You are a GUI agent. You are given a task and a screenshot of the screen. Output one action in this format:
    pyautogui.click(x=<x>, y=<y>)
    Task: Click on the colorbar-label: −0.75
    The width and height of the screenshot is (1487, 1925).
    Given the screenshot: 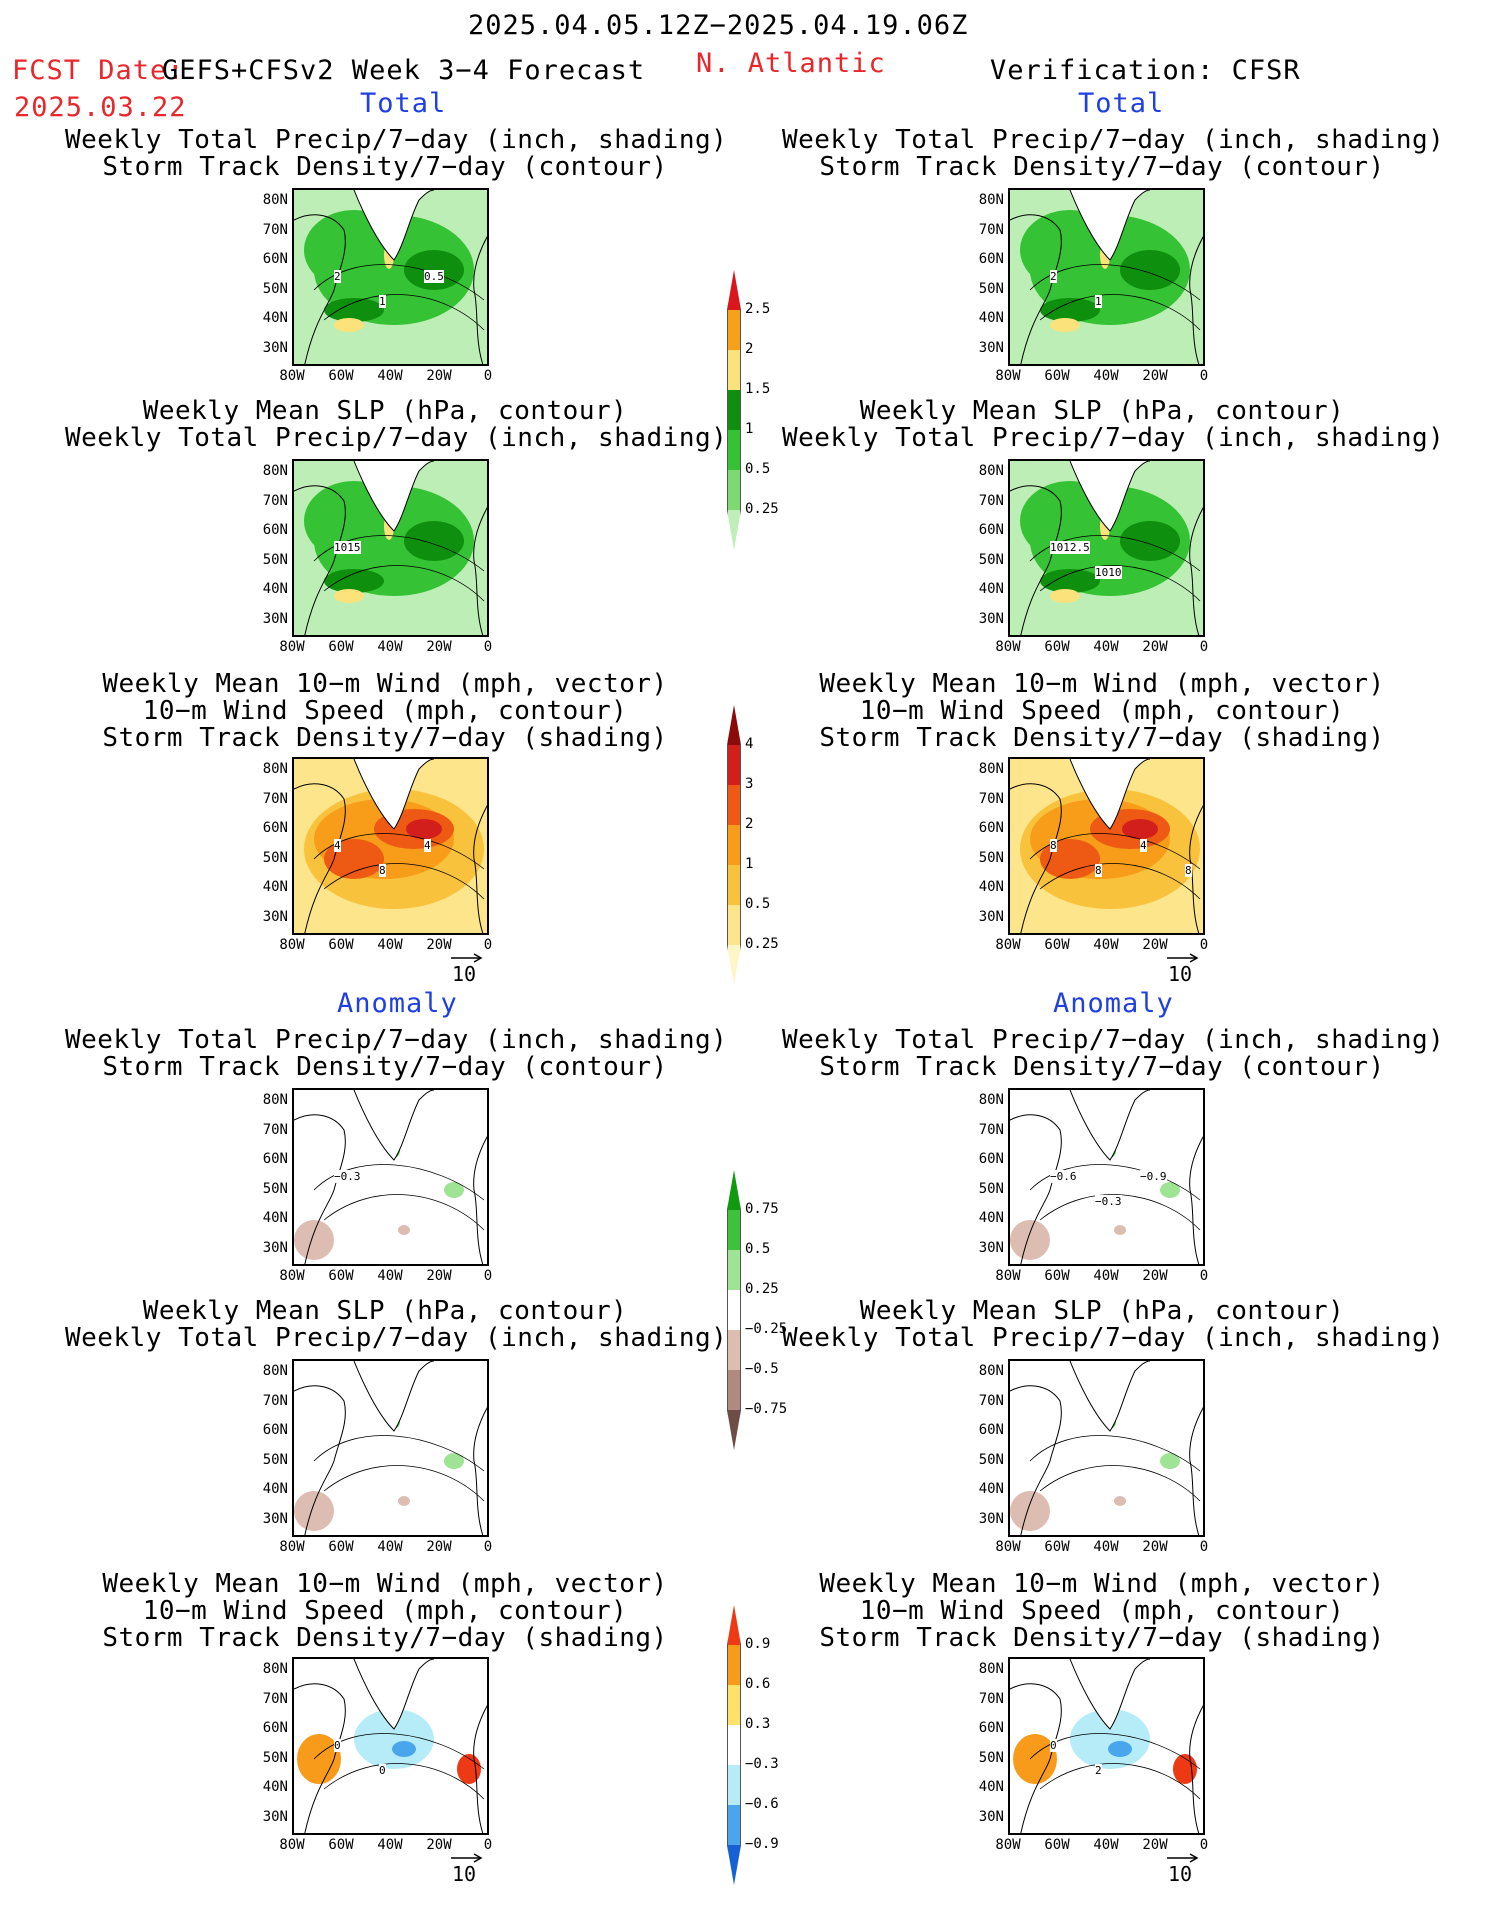 What is the action you would take?
    pyautogui.click(x=766, y=1409)
    